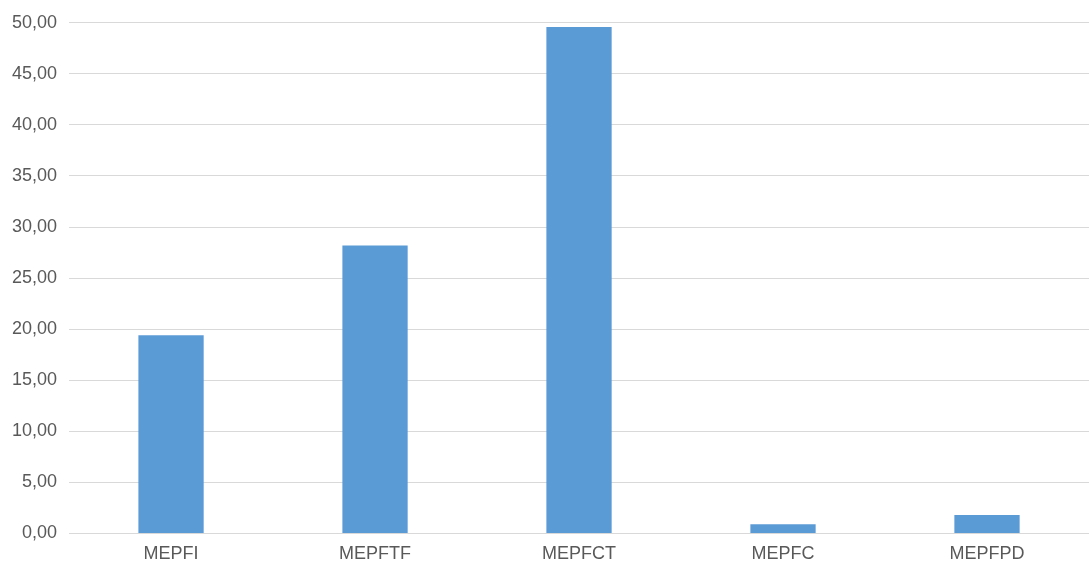 The image size is (1089, 579). What do you see at coordinates (35, 174) in the screenshot?
I see `y-tick-label: 35,00` at bounding box center [35, 174].